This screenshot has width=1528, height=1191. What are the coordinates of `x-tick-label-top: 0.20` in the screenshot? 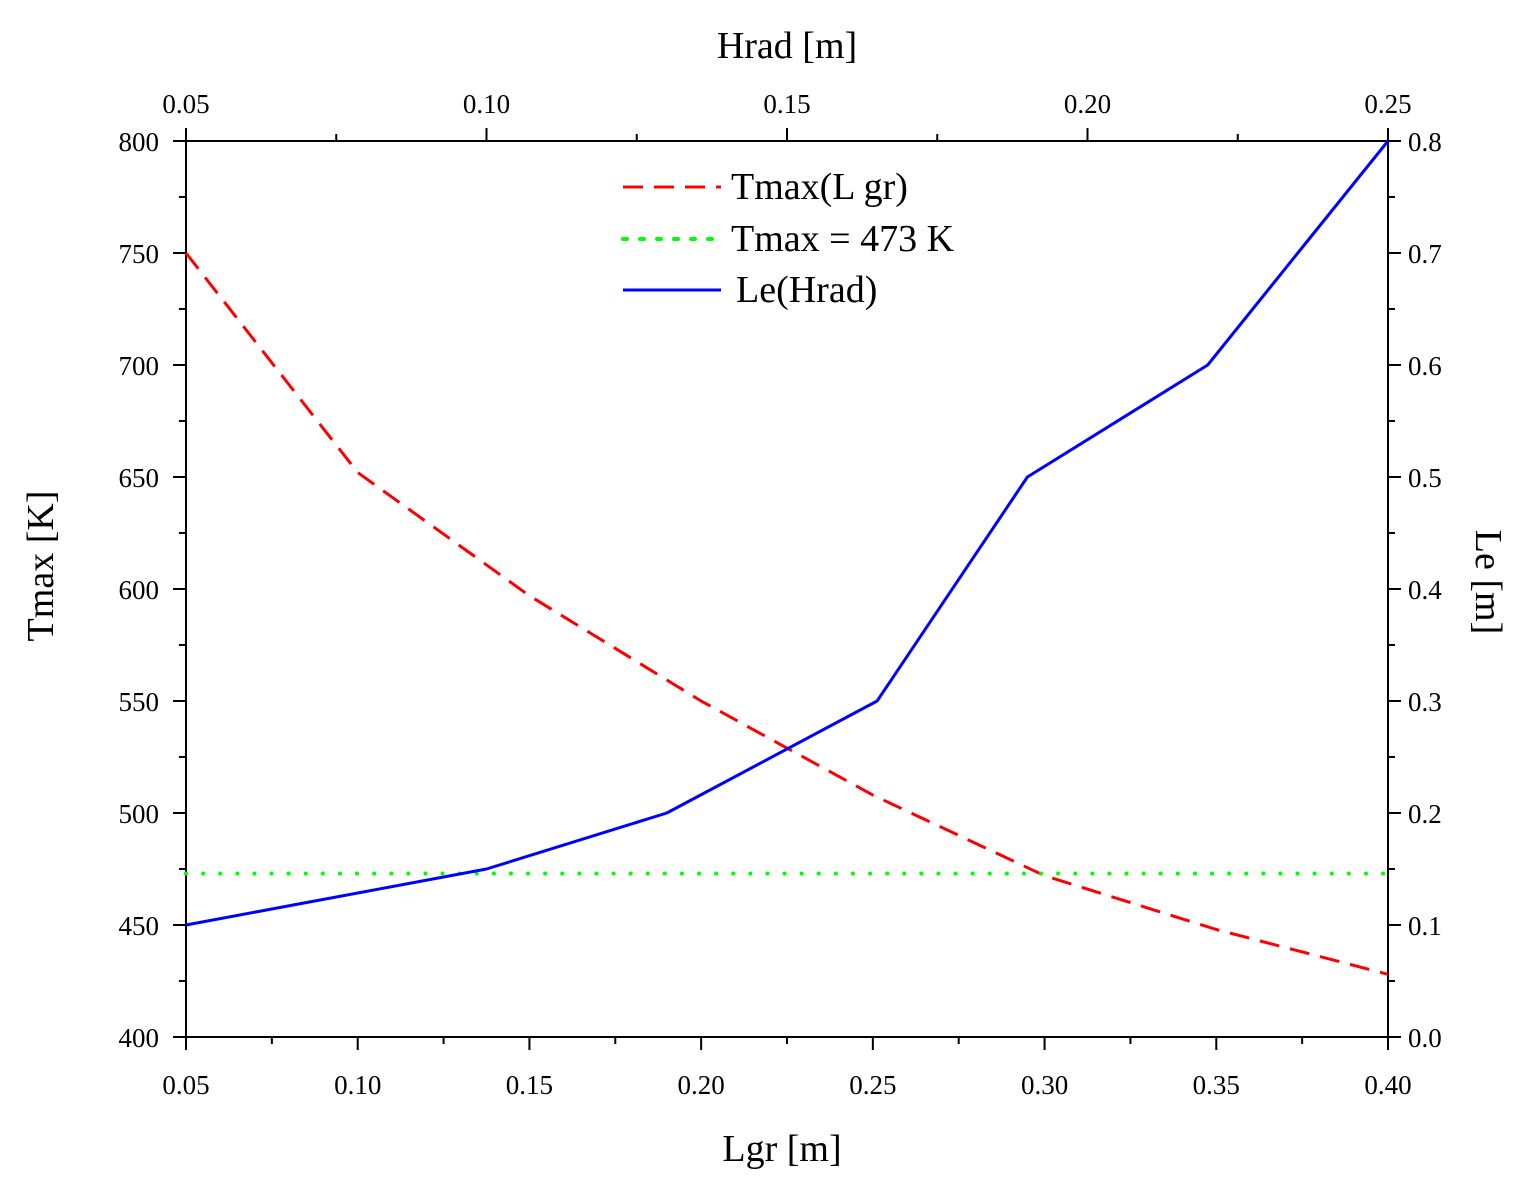 It's located at (1087, 104).